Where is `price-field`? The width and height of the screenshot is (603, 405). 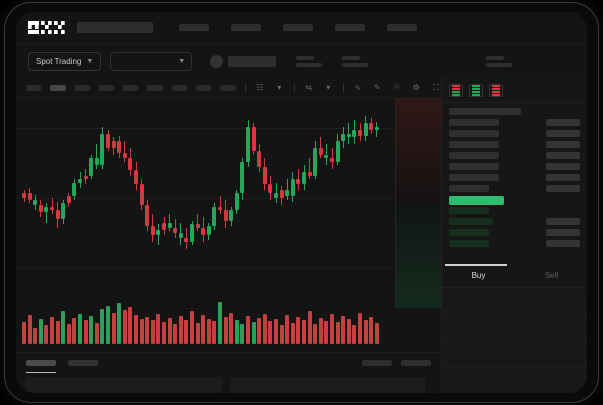 price-field is located at coordinates (514, 329).